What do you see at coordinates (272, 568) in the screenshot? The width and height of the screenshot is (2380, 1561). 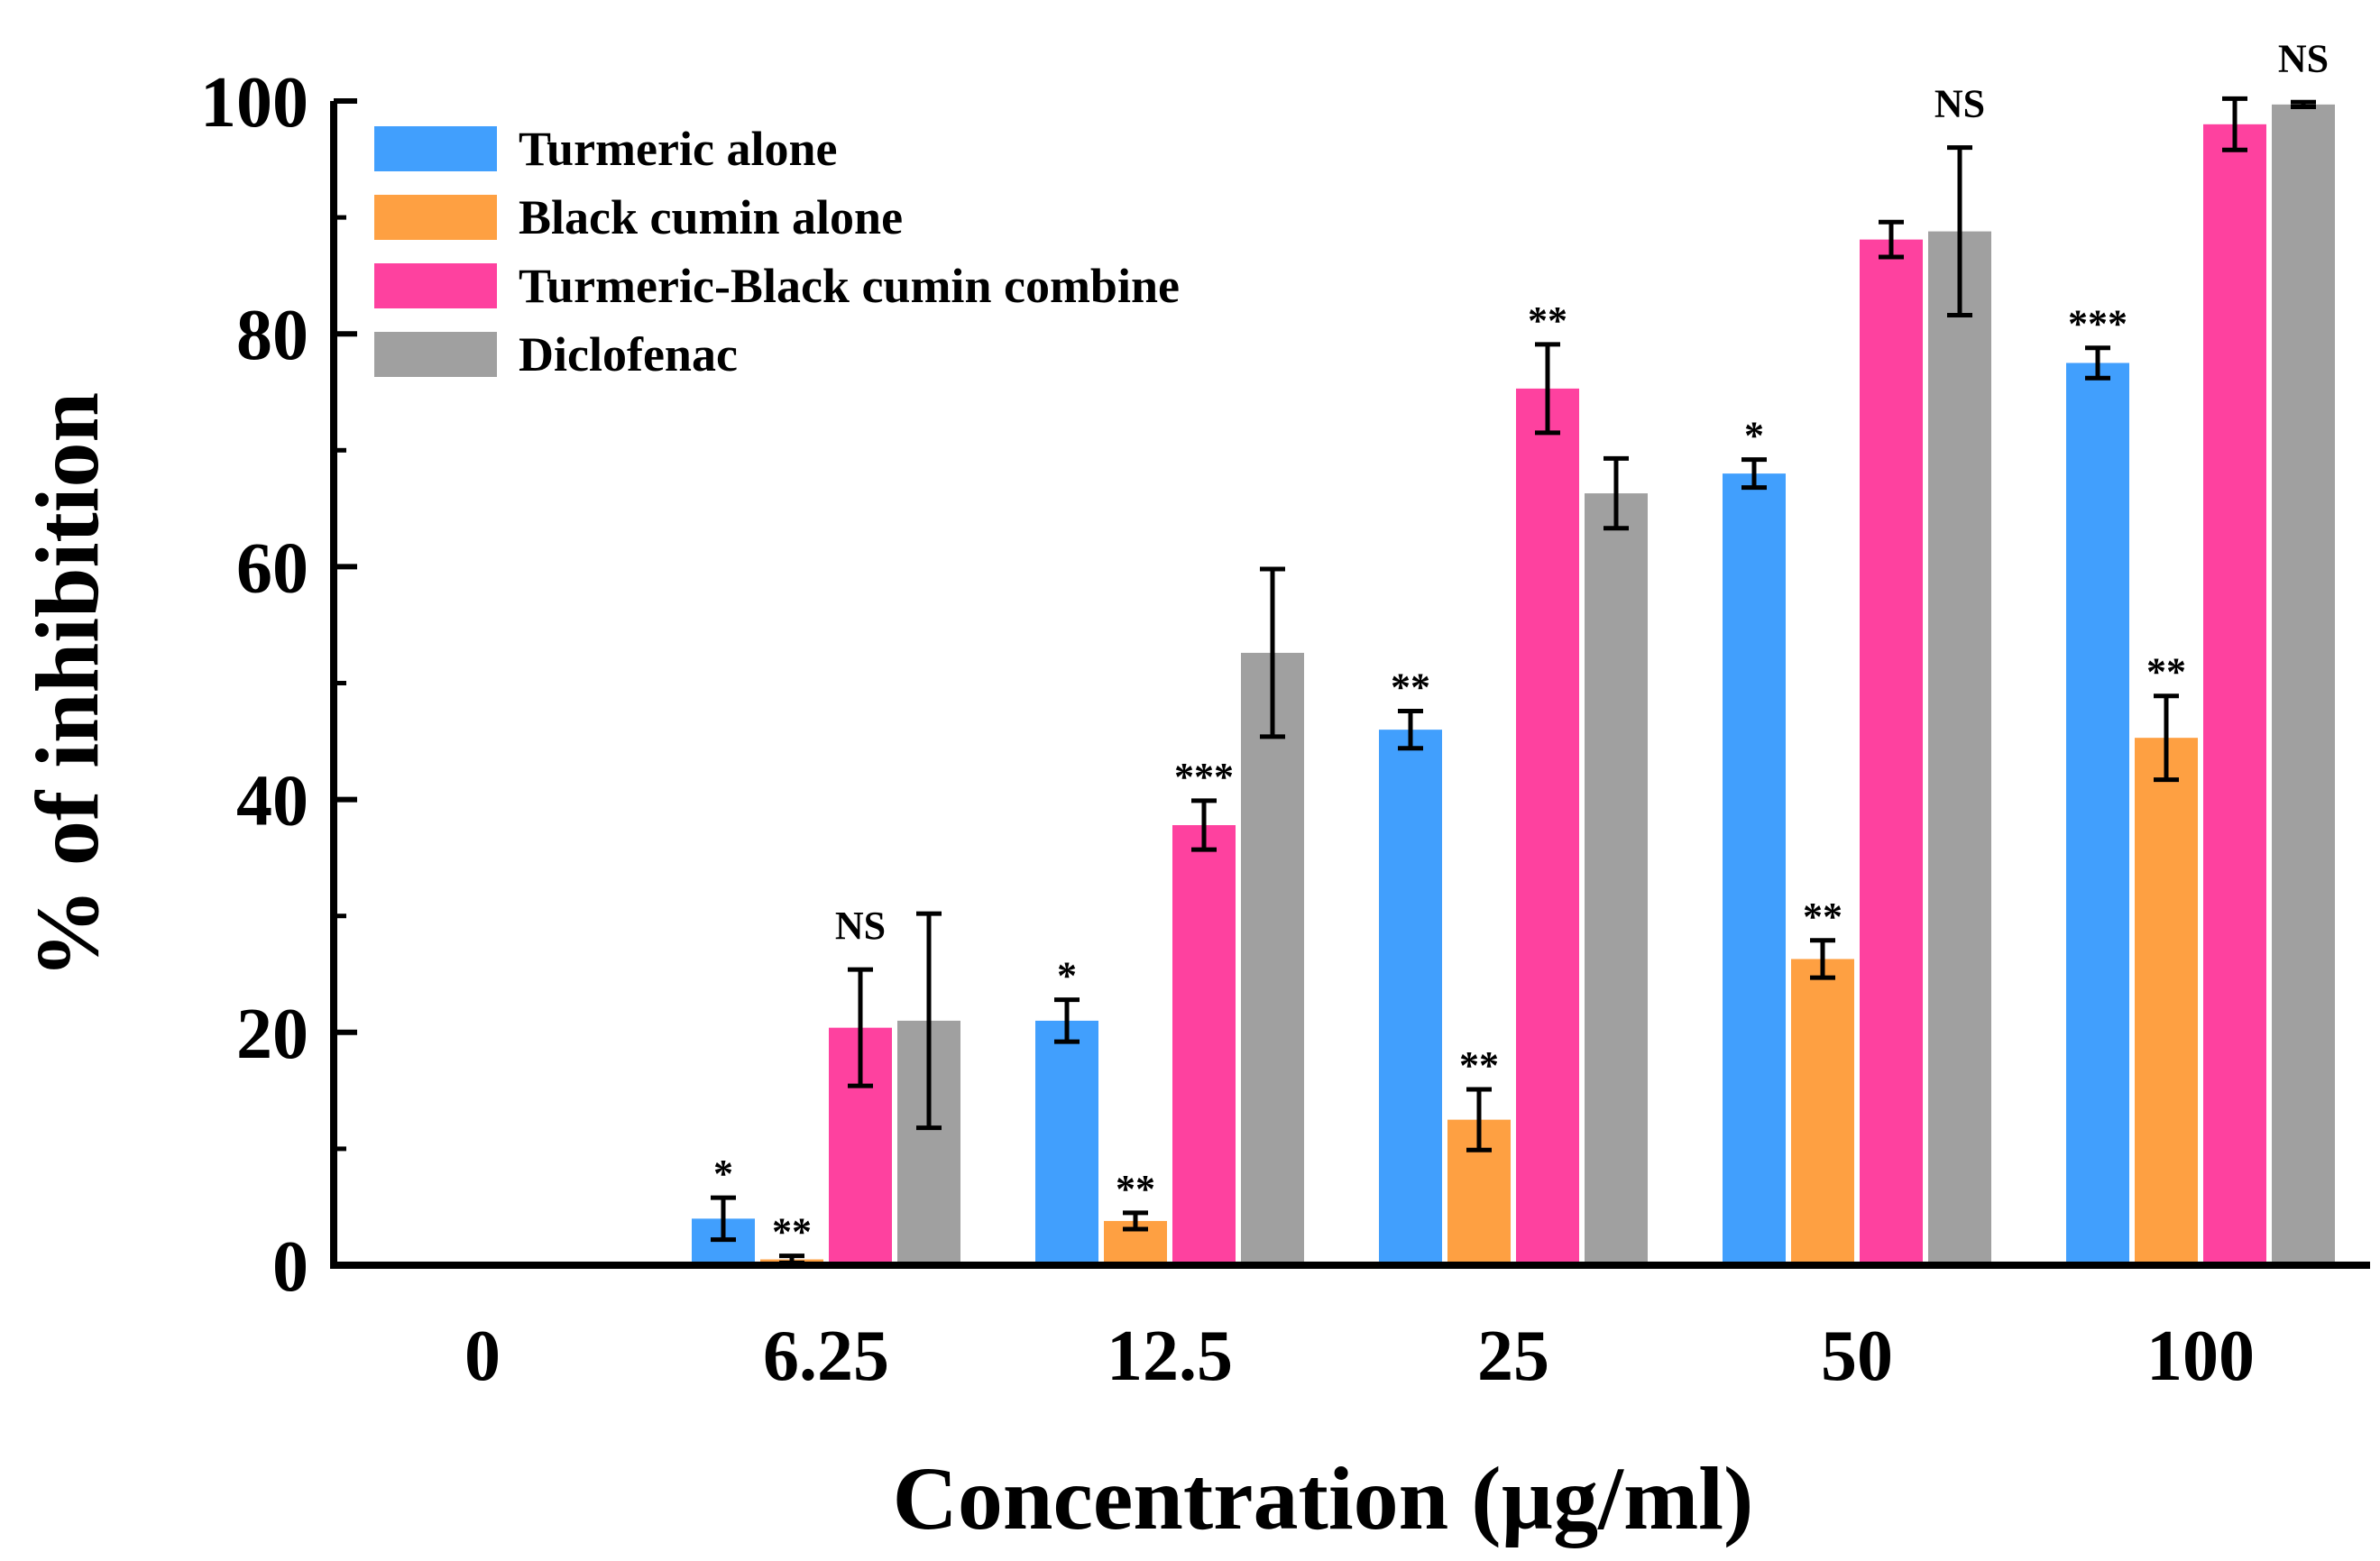 I see `y-tick-label: 60` at bounding box center [272, 568].